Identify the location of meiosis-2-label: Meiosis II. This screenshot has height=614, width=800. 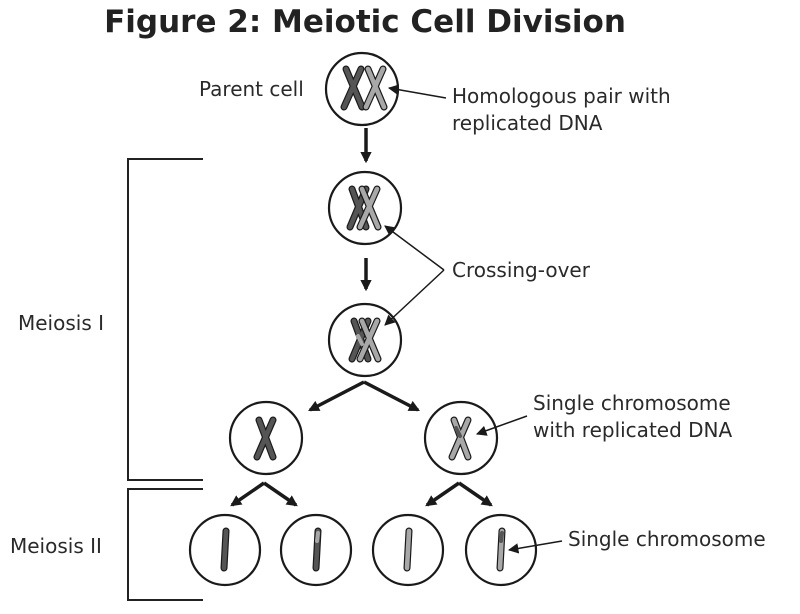
(56, 546).